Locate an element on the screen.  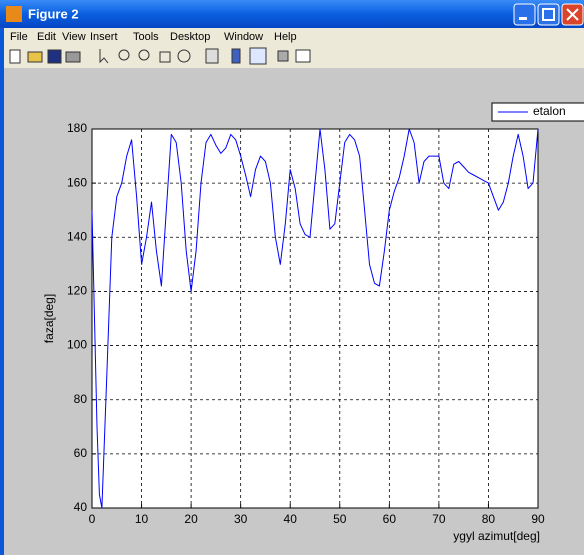
legend: etalon is located at coordinates (537, 112).